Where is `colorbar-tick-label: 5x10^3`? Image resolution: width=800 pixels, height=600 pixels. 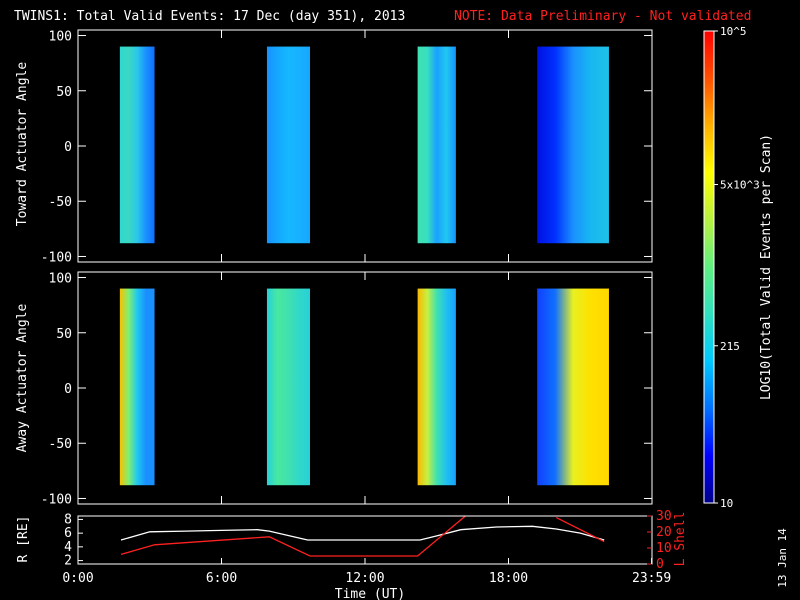
colorbar-tick-label: 5x10^3 is located at coordinates (740, 185).